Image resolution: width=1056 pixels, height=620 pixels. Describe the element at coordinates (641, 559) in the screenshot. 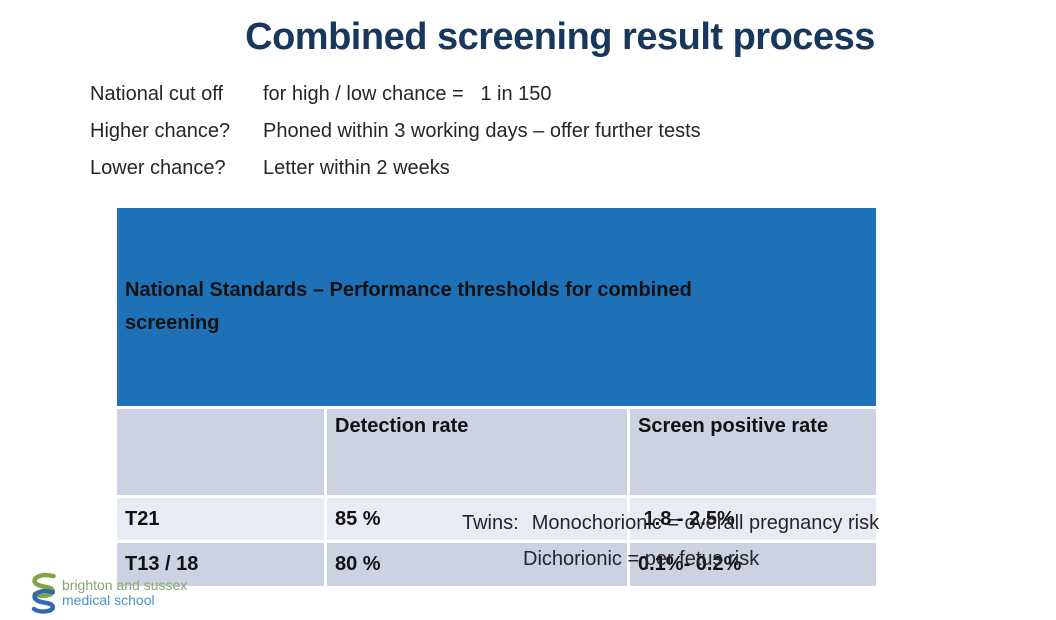

I see `twins-dichorionic-text: Dichorionic = per fetus risk` at that location.